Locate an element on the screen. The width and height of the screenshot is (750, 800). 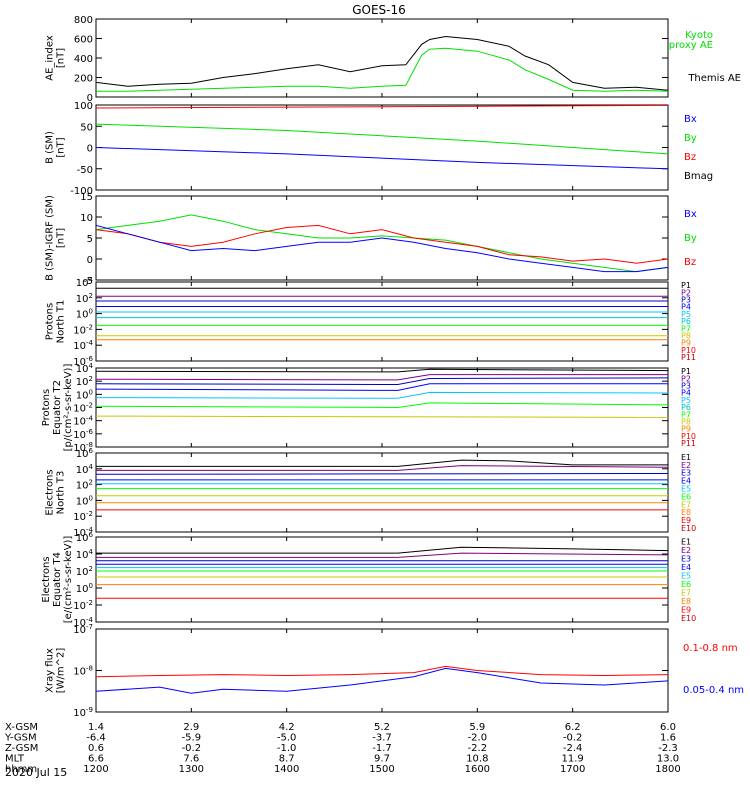
y-axis-label: Xray flux is located at coordinates (50, 670).